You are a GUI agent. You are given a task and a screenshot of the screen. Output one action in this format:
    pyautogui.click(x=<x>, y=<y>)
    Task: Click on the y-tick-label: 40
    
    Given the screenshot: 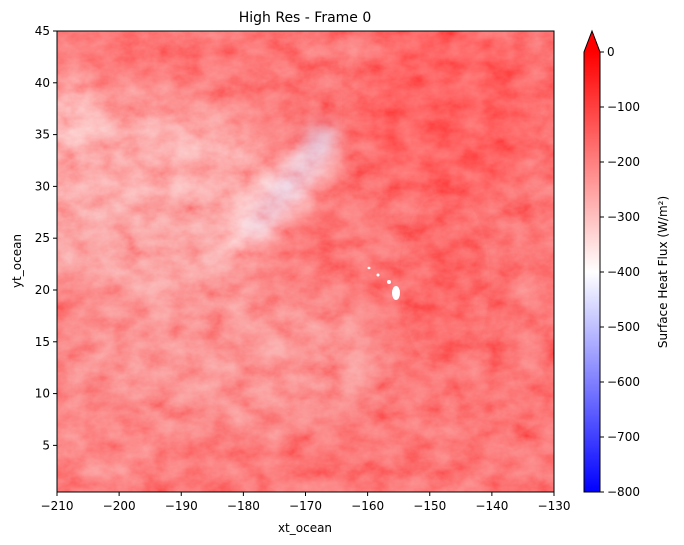 What is the action you would take?
    pyautogui.click(x=42, y=83)
    